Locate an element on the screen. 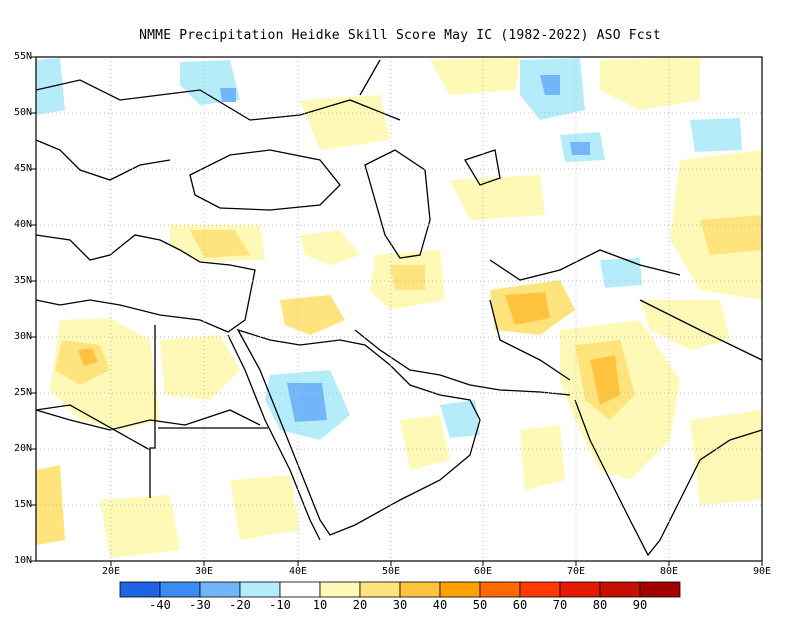  colorbar-label: -30 is located at coordinates (200, 605).